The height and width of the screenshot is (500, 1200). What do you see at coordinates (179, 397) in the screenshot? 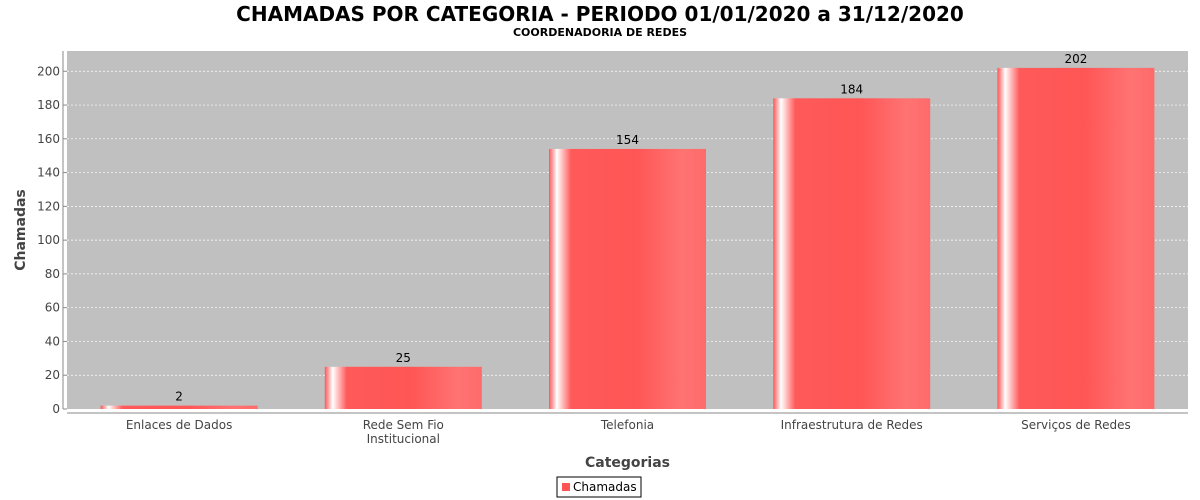
I see `bar-value-label: 2` at bounding box center [179, 397].